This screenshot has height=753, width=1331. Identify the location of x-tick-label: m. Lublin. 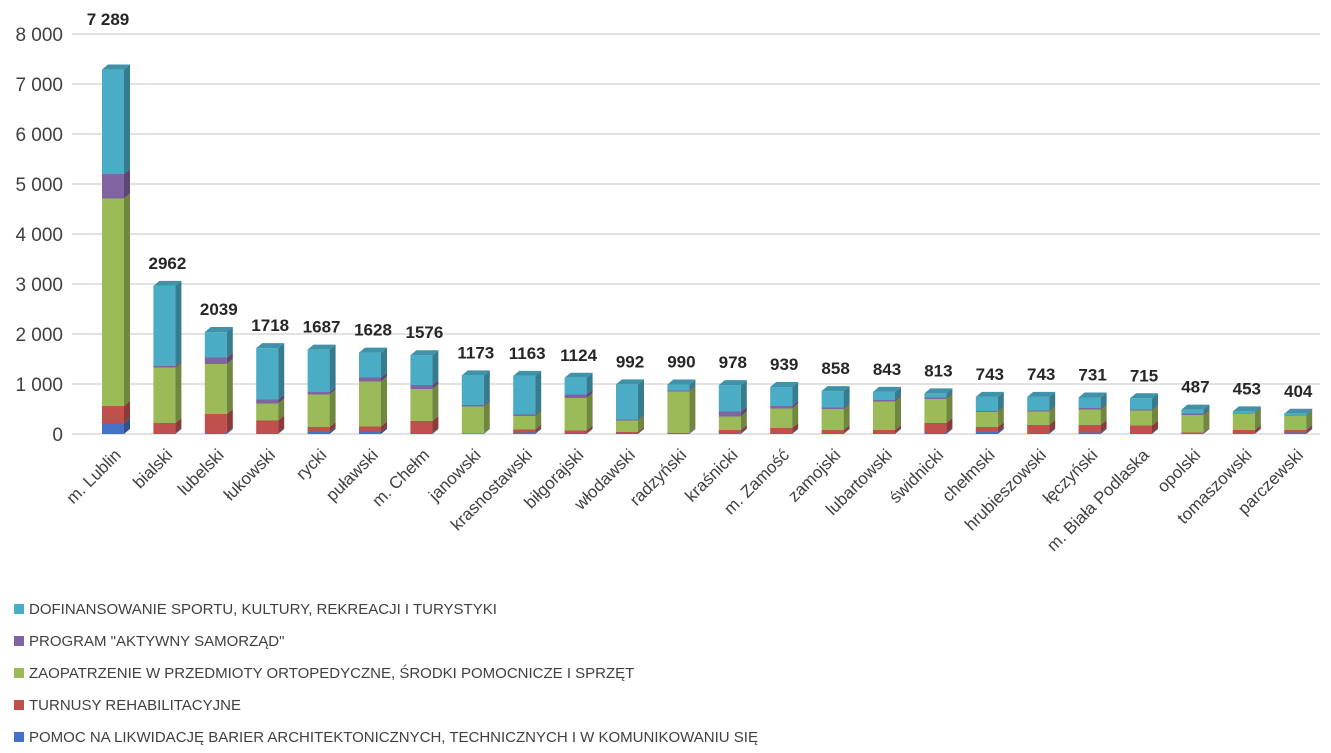
(94, 476).